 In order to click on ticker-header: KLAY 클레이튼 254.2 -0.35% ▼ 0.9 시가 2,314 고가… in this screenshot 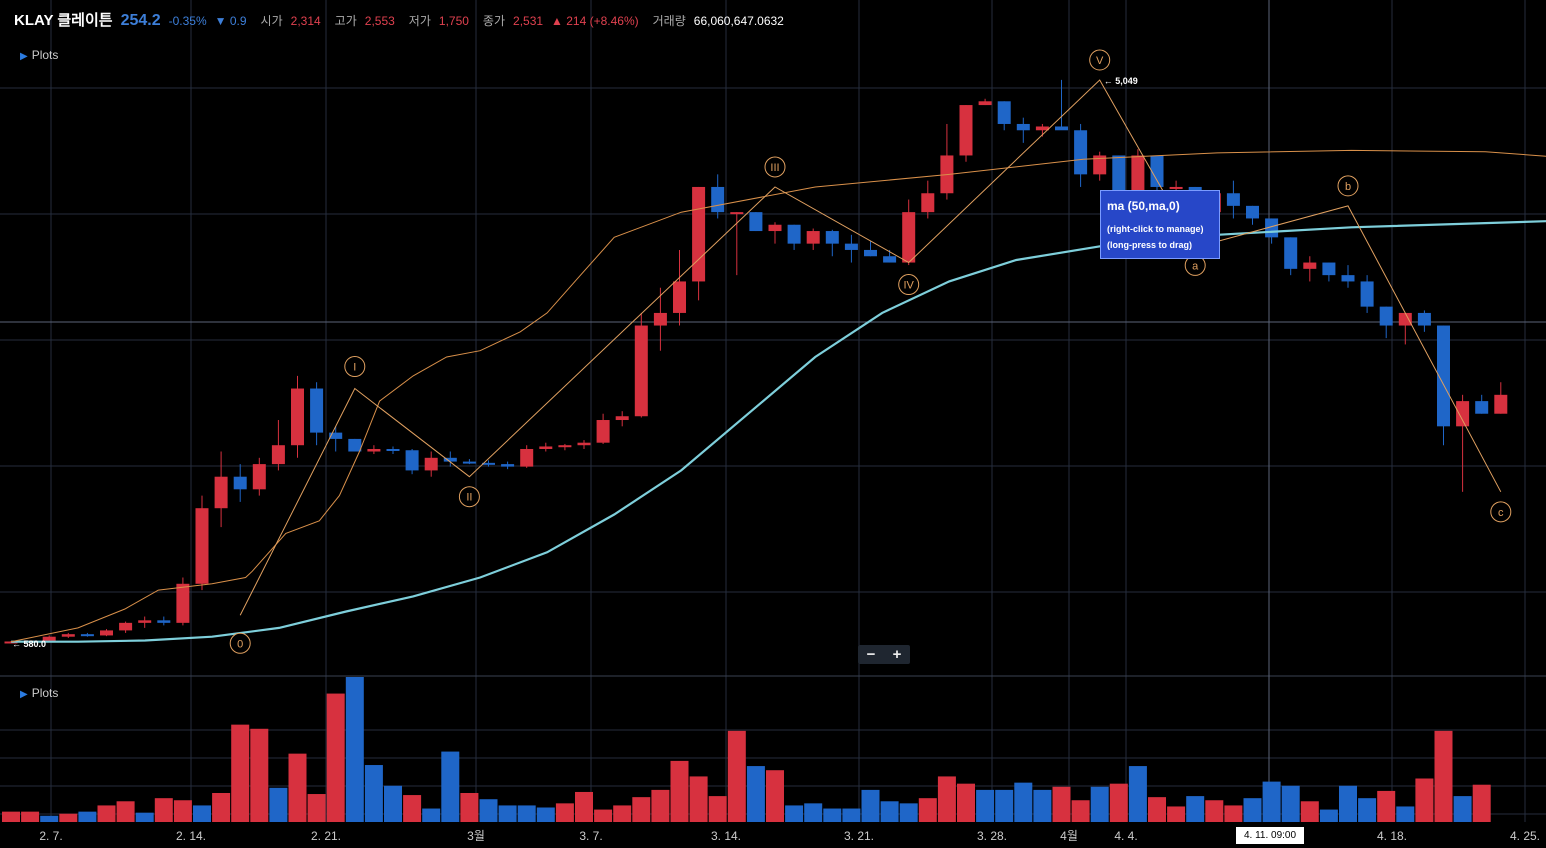, I will do `click(399, 20)`.